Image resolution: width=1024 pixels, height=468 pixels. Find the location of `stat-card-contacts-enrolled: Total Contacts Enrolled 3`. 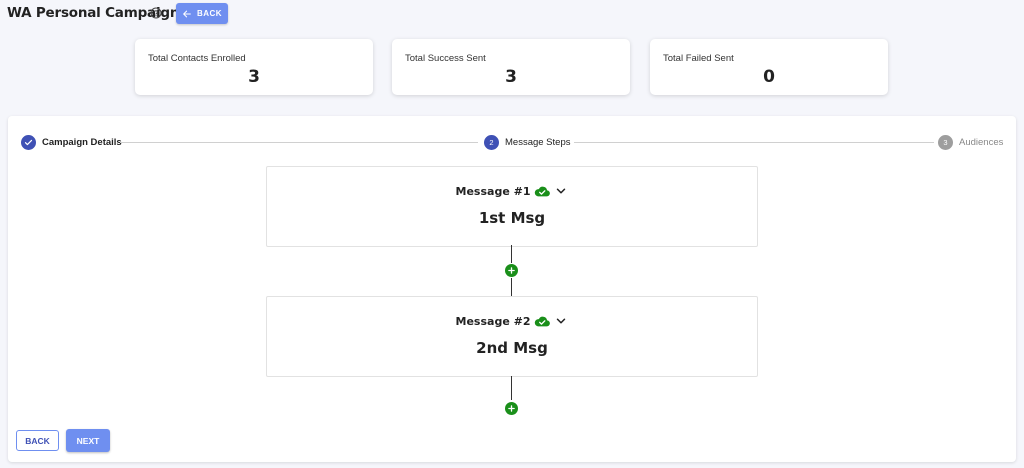

stat-card-contacts-enrolled: Total Contacts Enrolled 3 is located at coordinates (254, 67).